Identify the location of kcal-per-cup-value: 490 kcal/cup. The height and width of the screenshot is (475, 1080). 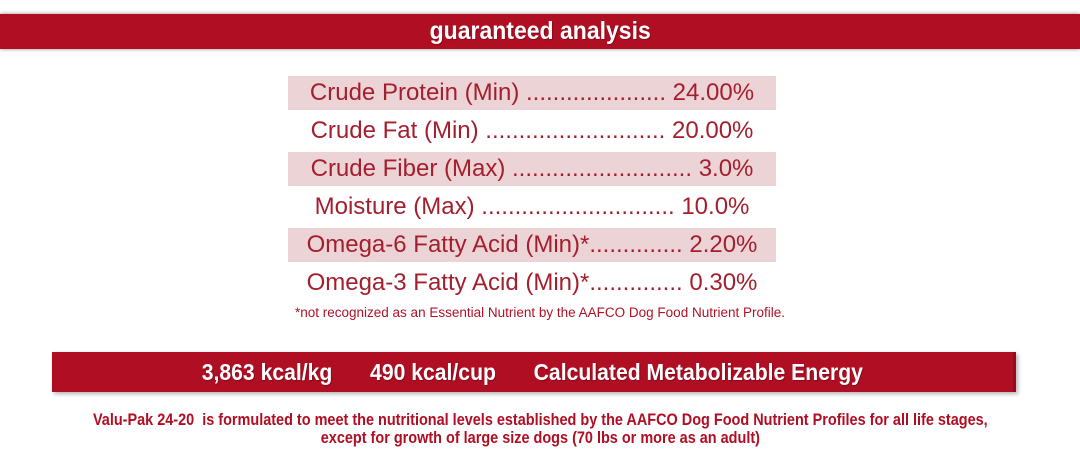
(433, 371).